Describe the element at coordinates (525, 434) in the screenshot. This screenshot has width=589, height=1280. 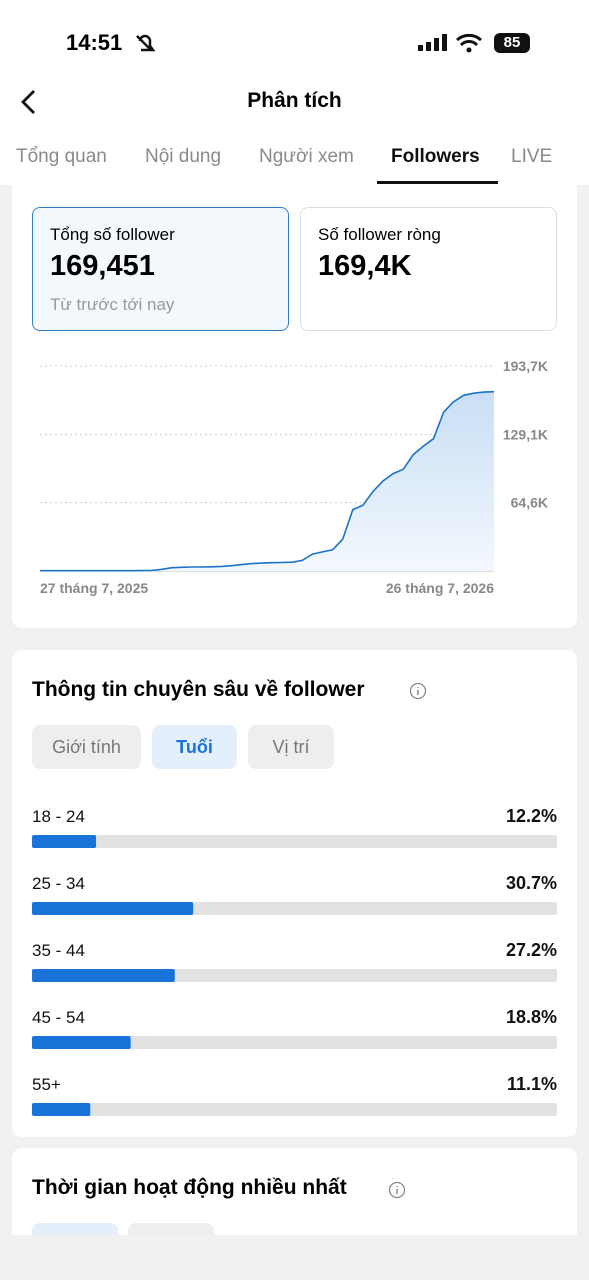
I see `y-tick-label: 129,1K` at that location.